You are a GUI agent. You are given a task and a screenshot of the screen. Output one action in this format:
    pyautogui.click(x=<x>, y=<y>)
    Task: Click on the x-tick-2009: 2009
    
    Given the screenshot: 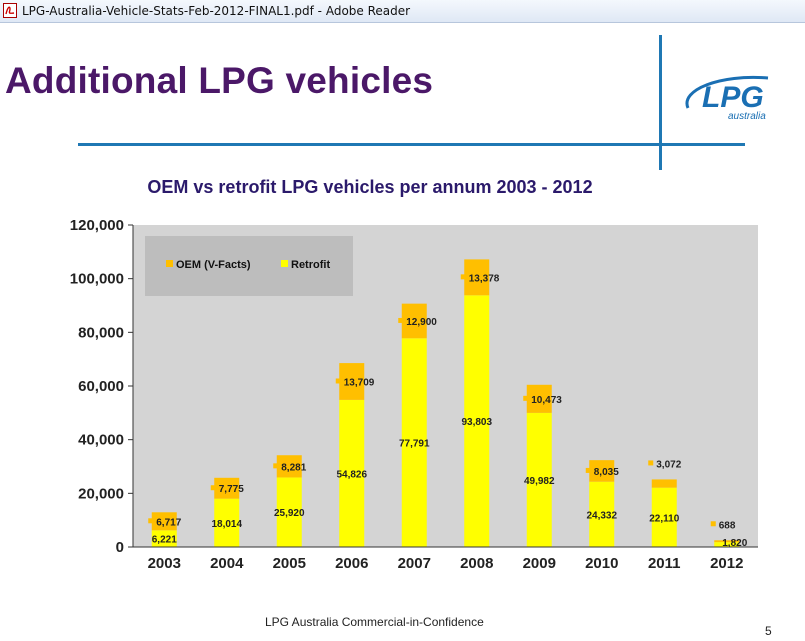 What is the action you would take?
    pyautogui.click(x=539, y=563)
    